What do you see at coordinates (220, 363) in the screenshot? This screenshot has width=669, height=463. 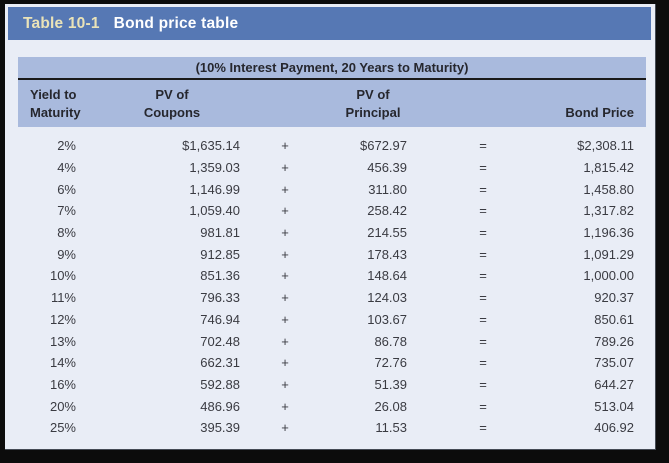 I see `pv-of-coupons-cell: 662.31` at bounding box center [220, 363].